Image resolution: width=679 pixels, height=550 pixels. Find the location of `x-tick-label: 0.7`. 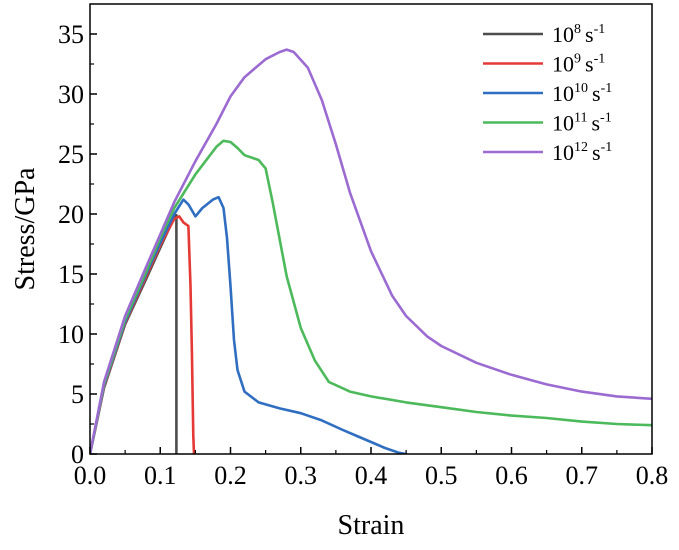

x-tick-label: 0.7 is located at coordinates (582, 475).